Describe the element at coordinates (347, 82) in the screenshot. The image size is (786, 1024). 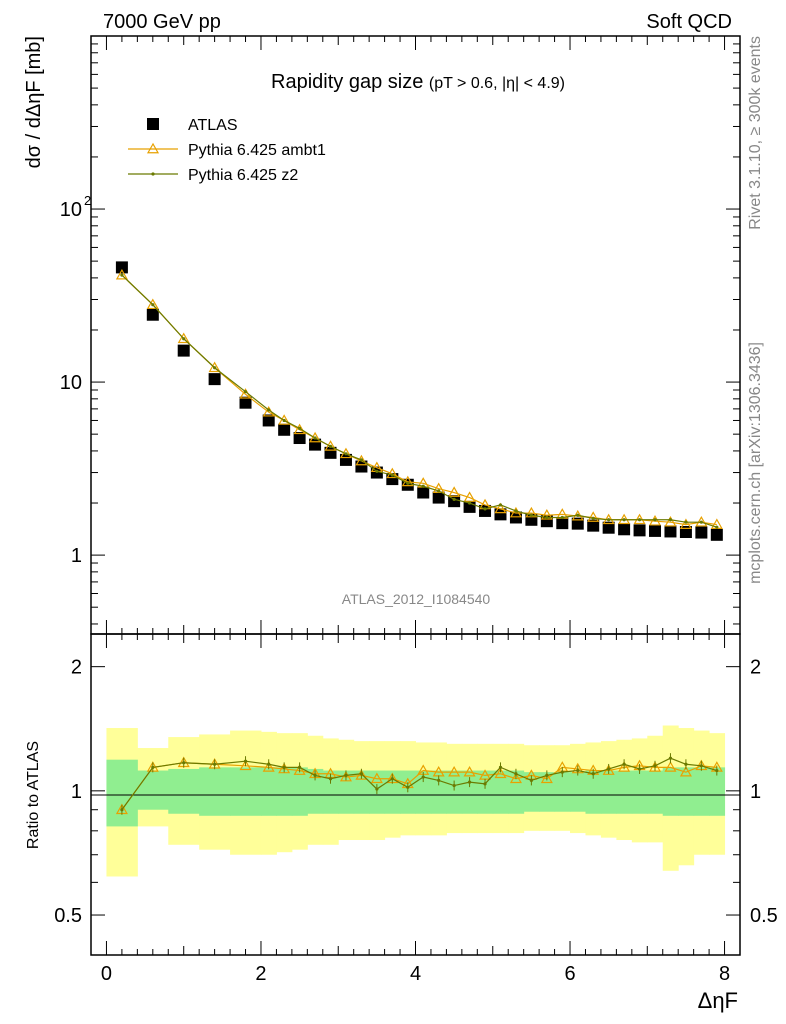
I see `title-main: Rapidity gap size` at that location.